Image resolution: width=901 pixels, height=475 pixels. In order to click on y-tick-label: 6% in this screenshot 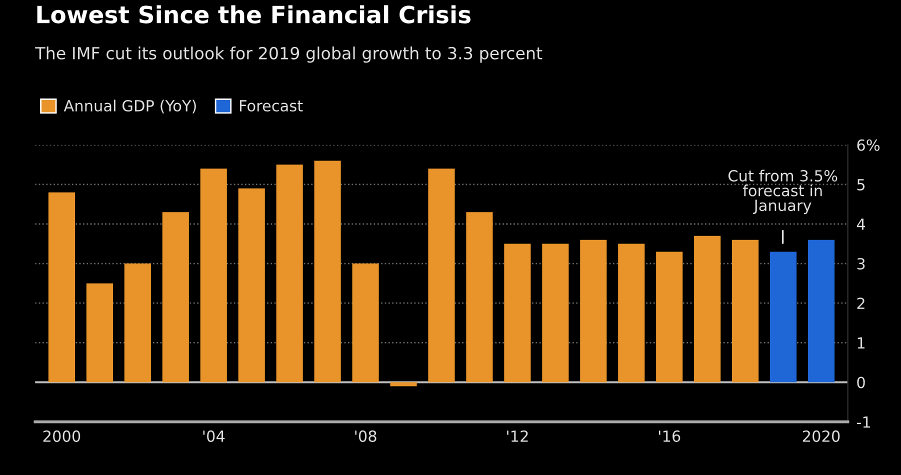, I will do `click(868, 145)`.